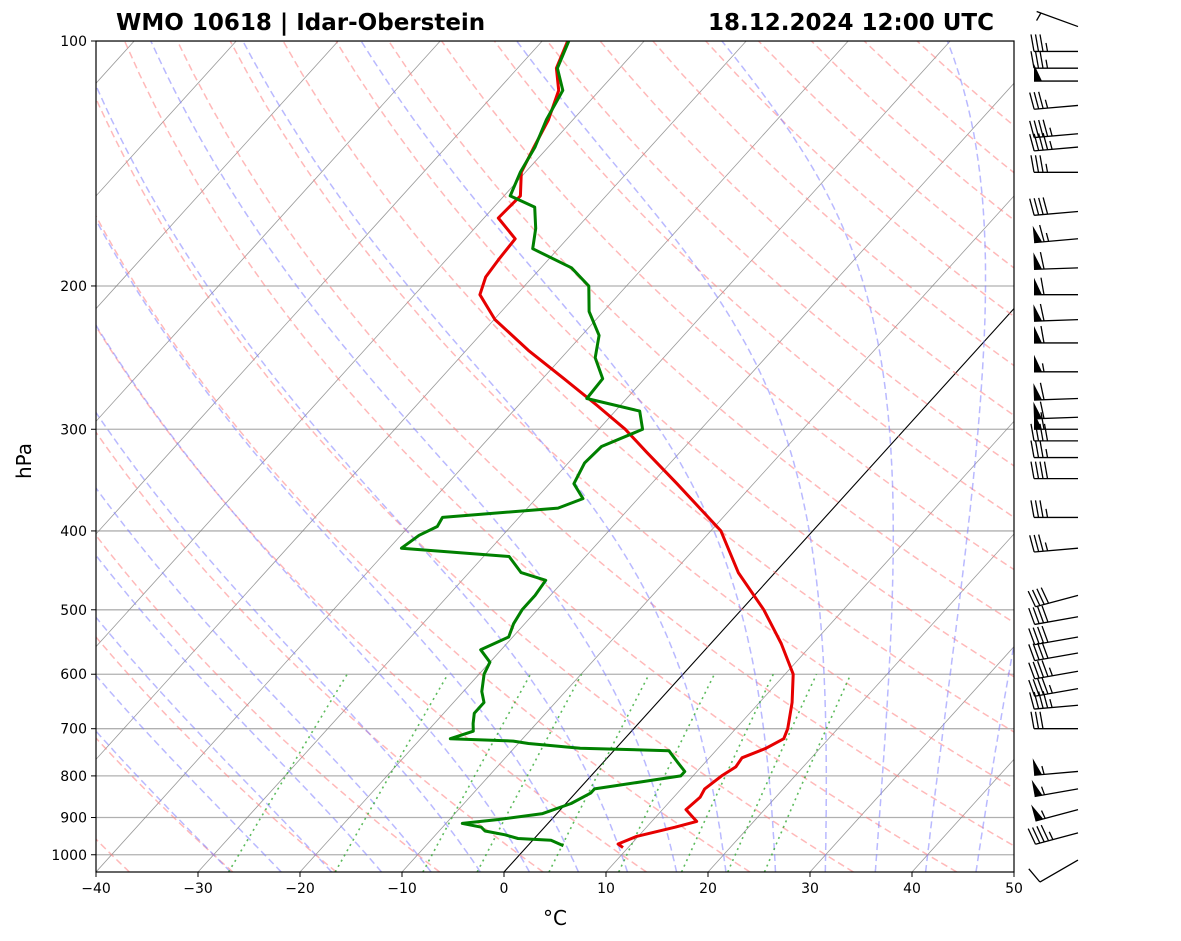 This screenshot has width=1181, height=941. I want to click on x-tick-label: −10, so click(402, 889).